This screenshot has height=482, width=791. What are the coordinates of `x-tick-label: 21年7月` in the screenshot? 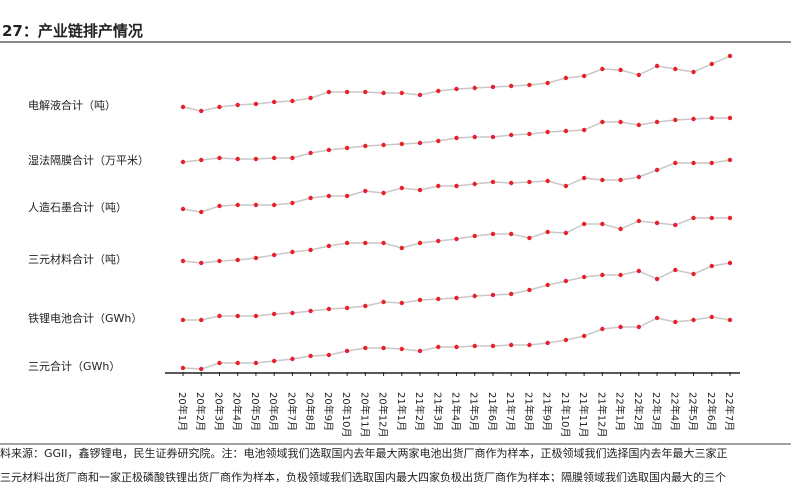 It's located at (510, 411).